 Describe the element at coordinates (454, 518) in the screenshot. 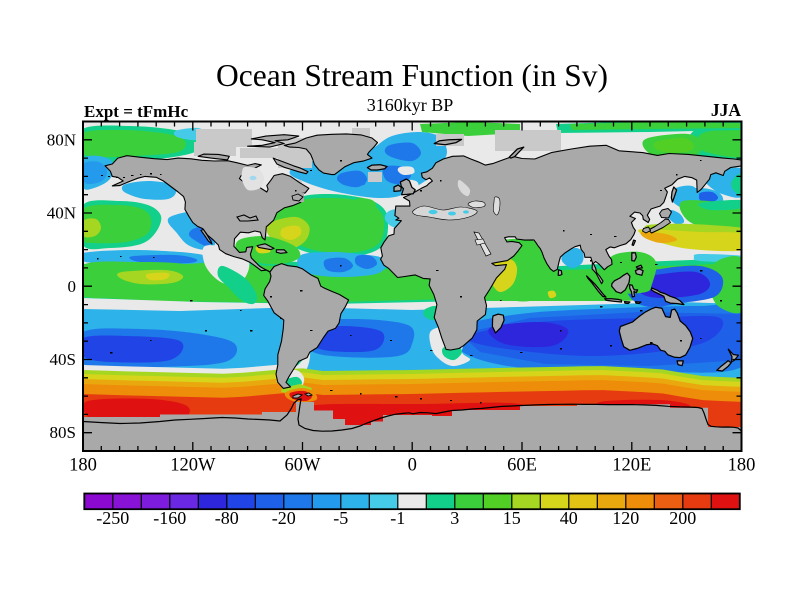

I see `svg-text: 3` at that location.